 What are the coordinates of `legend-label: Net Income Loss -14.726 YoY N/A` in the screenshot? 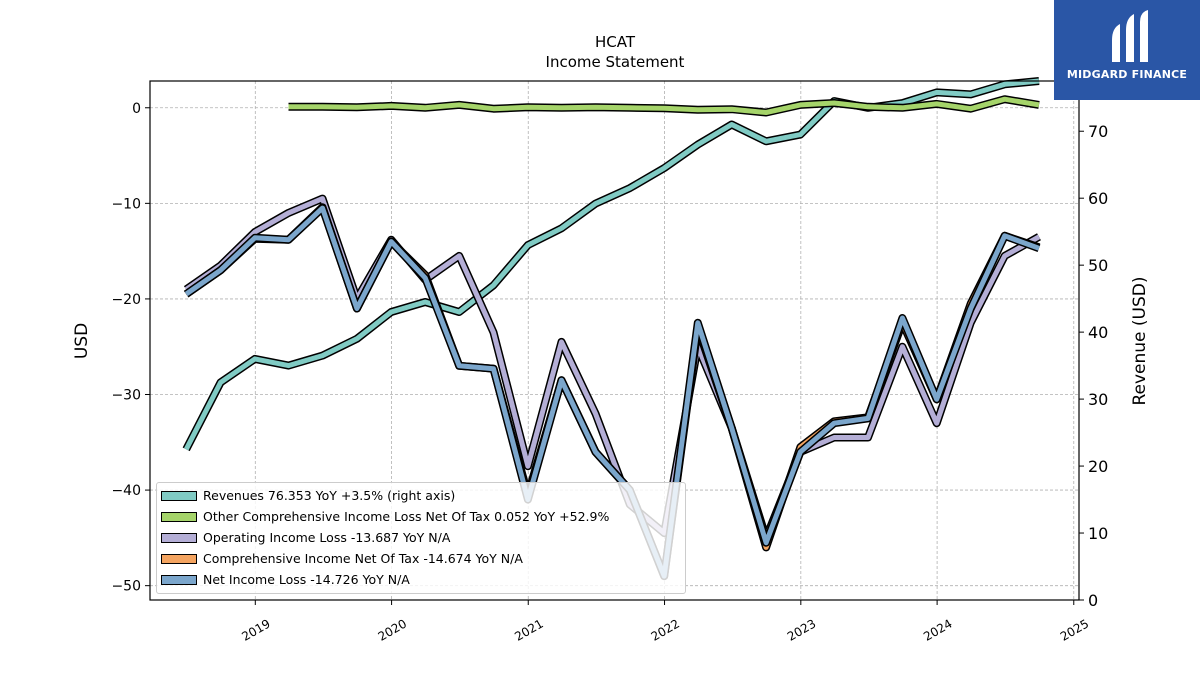 It's located at (306, 579).